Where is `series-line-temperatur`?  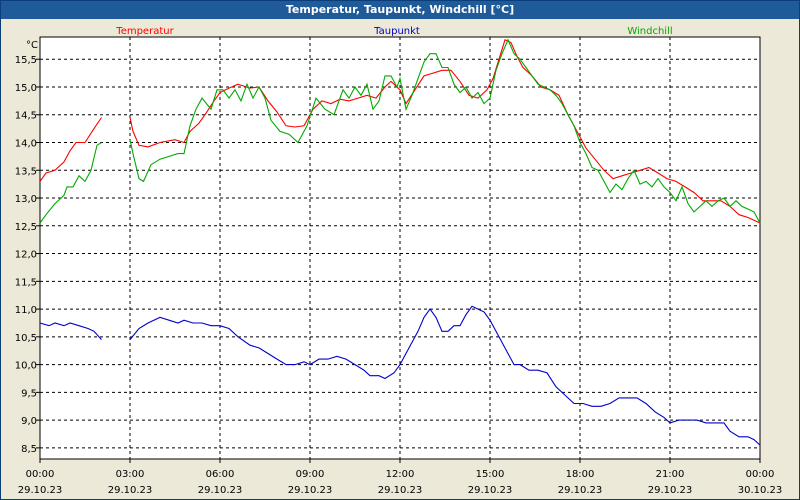
series-line-temperatur is located at coordinates (70, 149).